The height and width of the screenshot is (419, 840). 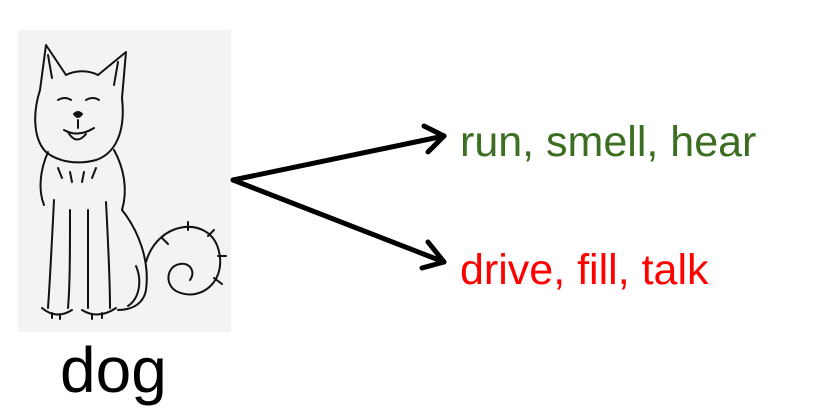 I want to click on arrow-to-negative, so click(x=338, y=221).